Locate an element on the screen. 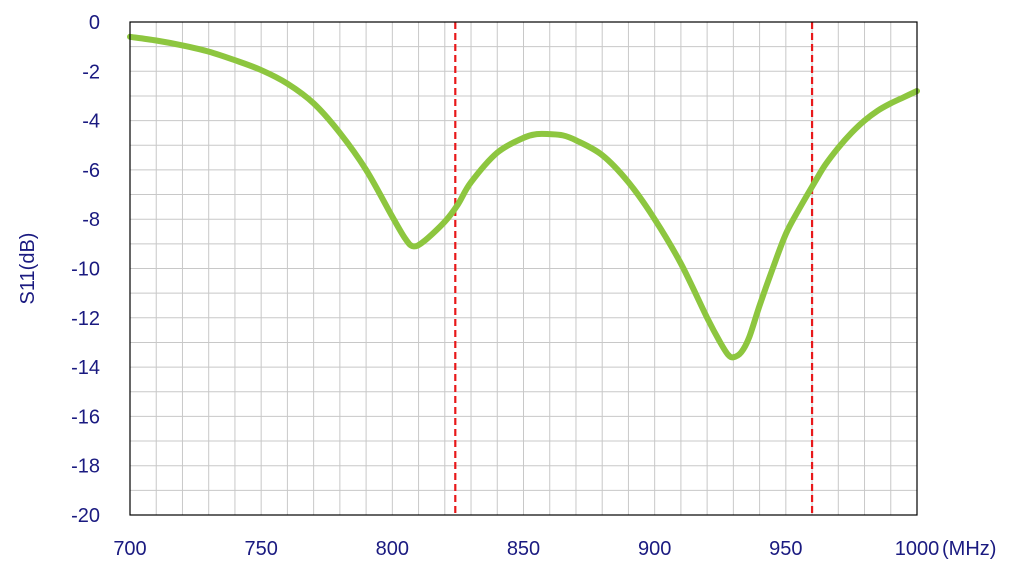  y-tick-label: 0 is located at coordinates (94, 23).